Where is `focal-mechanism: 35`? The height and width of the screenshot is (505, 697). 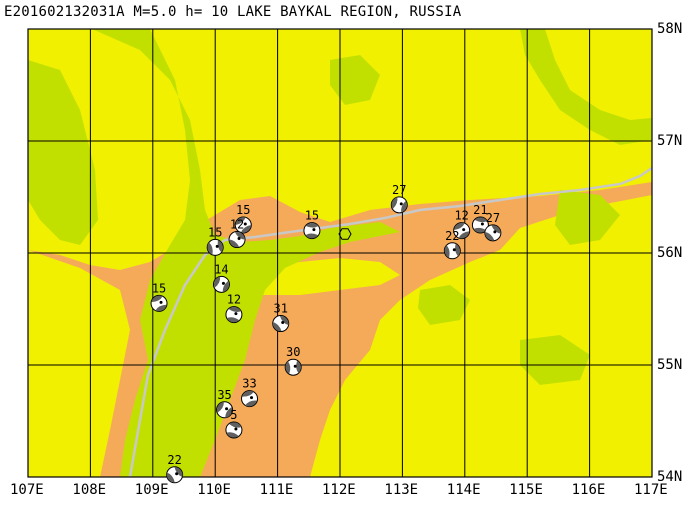 focal-mechanism: 35 is located at coordinates (225, 403).